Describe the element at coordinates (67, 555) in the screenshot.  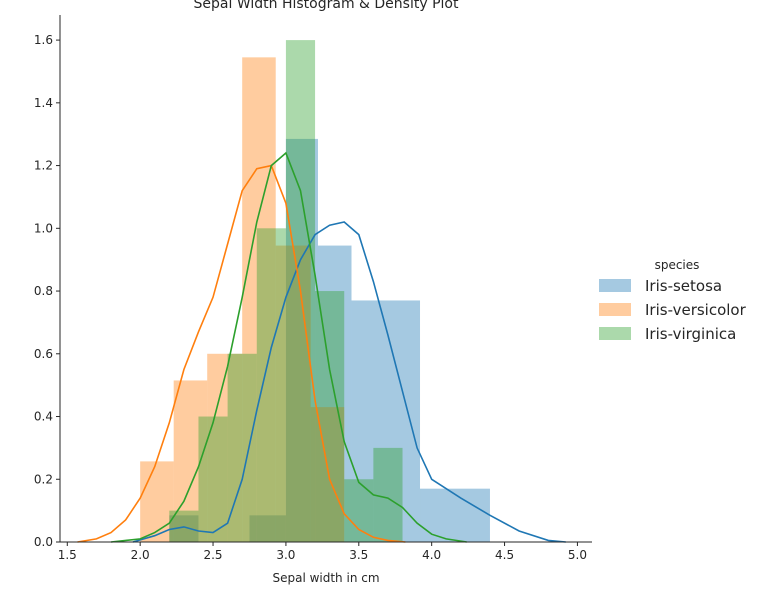
I see `x-tick-label: 1.5` at that location.